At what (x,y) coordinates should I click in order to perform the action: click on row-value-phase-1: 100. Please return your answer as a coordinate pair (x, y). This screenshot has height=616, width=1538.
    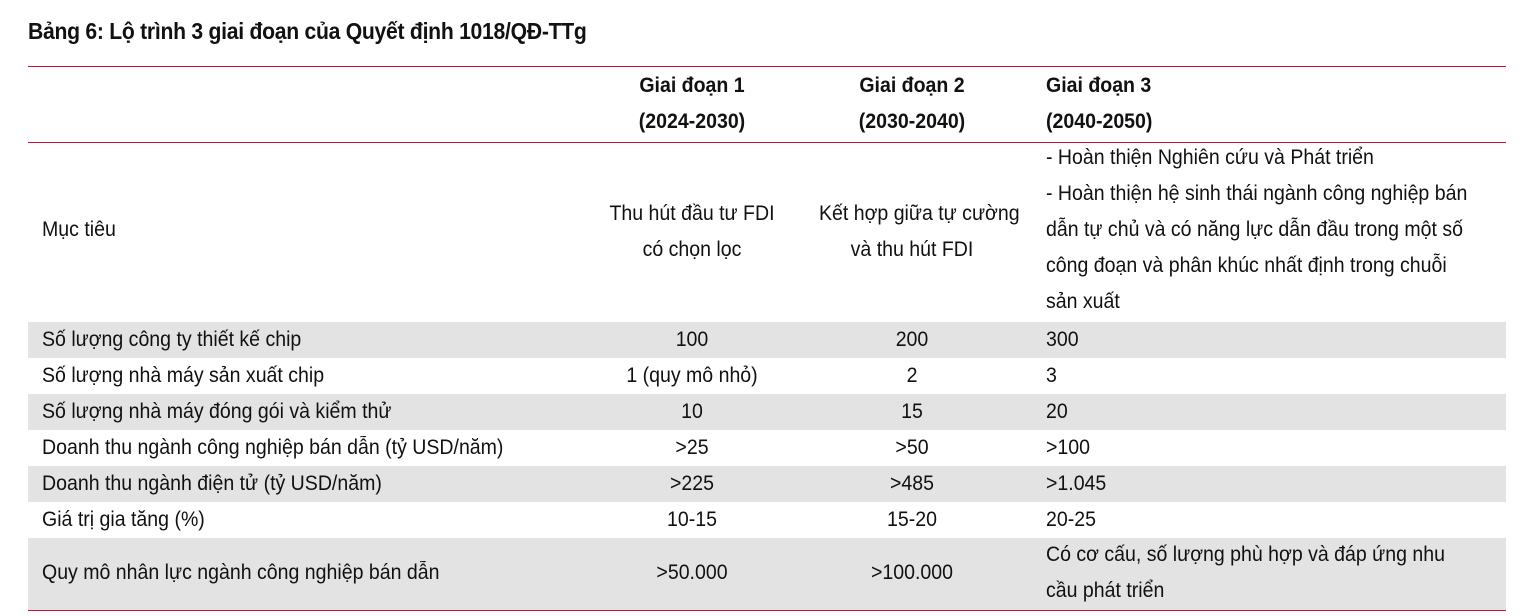
    Looking at the image, I should click on (692, 339).